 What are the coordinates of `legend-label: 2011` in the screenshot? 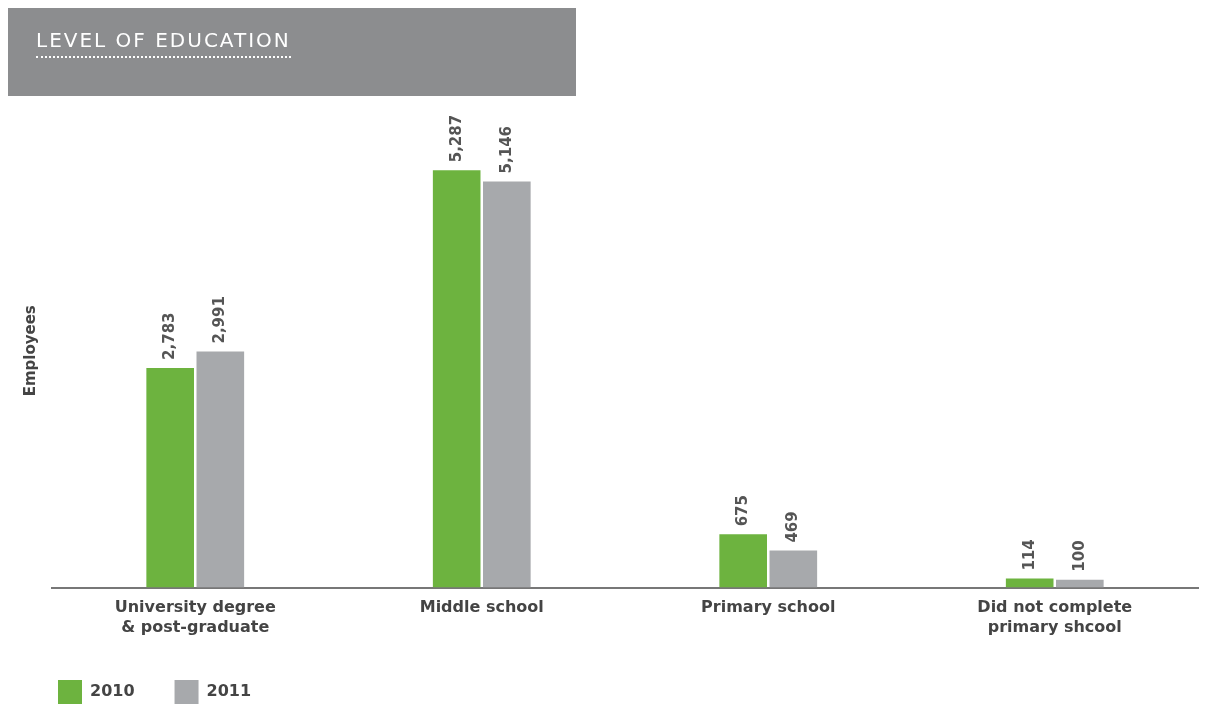 It's located at (229, 691).